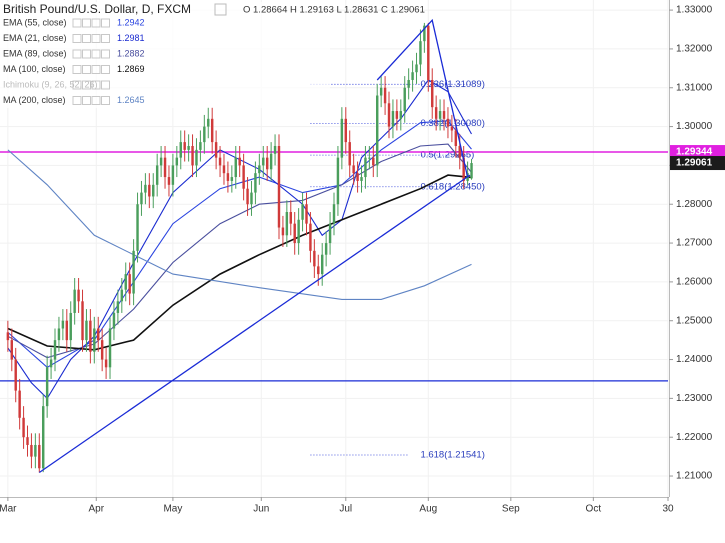 The width and height of the screenshot is (725, 543). Describe the element at coordinates (668, 509) in the screenshot. I see `x-tick-label: 30` at that location.